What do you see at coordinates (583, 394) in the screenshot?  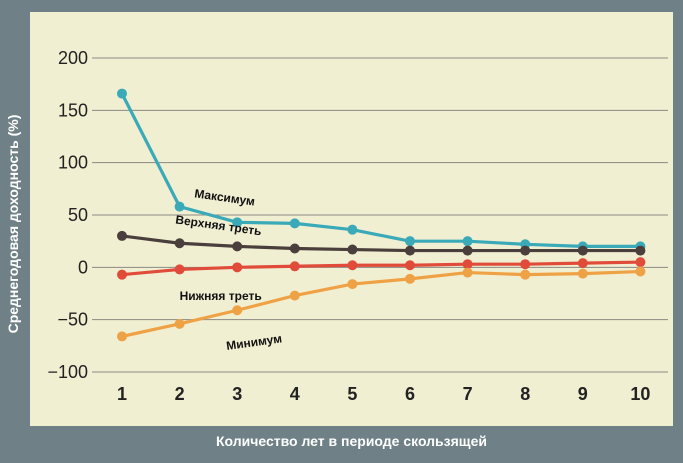 I see `x-tick-label: 9` at bounding box center [583, 394].